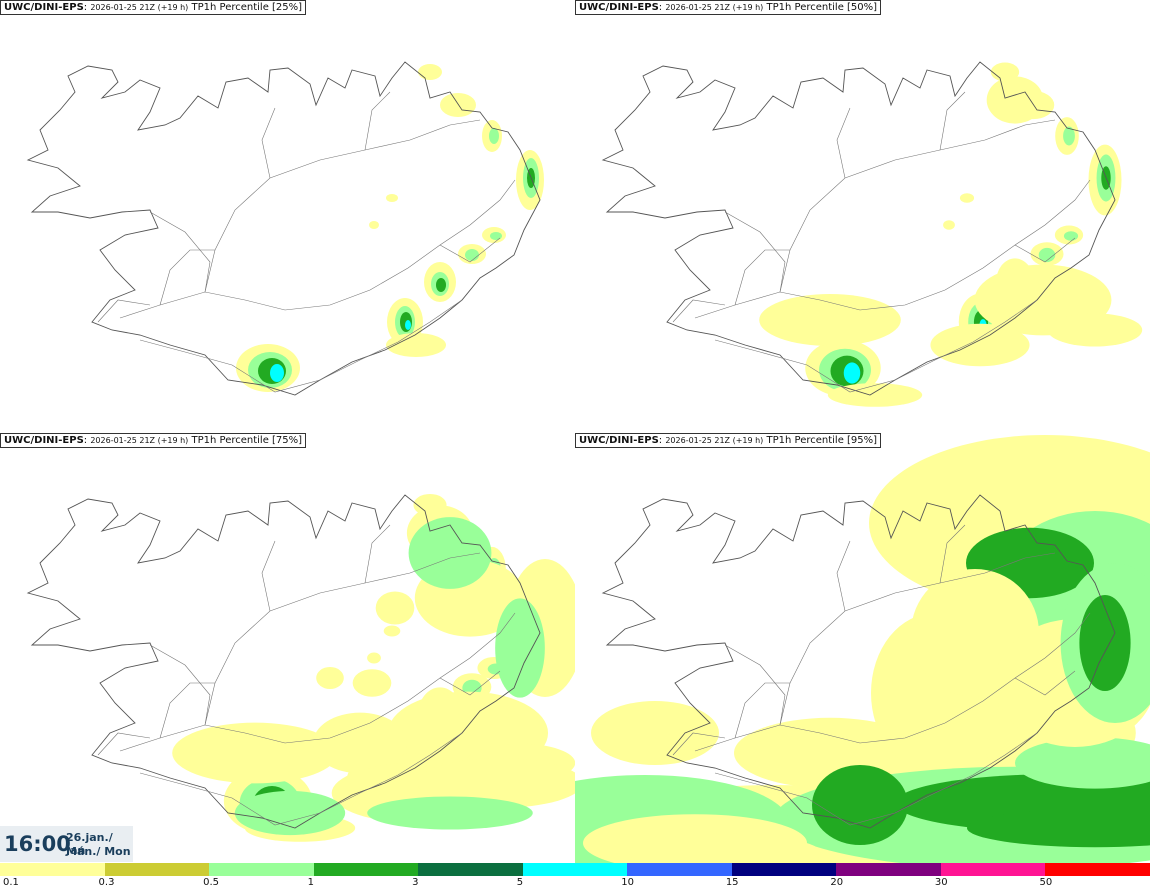 Image resolution: width=1150 pixels, height=891 pixels. What do you see at coordinates (247, 440) in the screenshot?
I see `product-name: TP1h Percentile [75%]` at bounding box center [247, 440].